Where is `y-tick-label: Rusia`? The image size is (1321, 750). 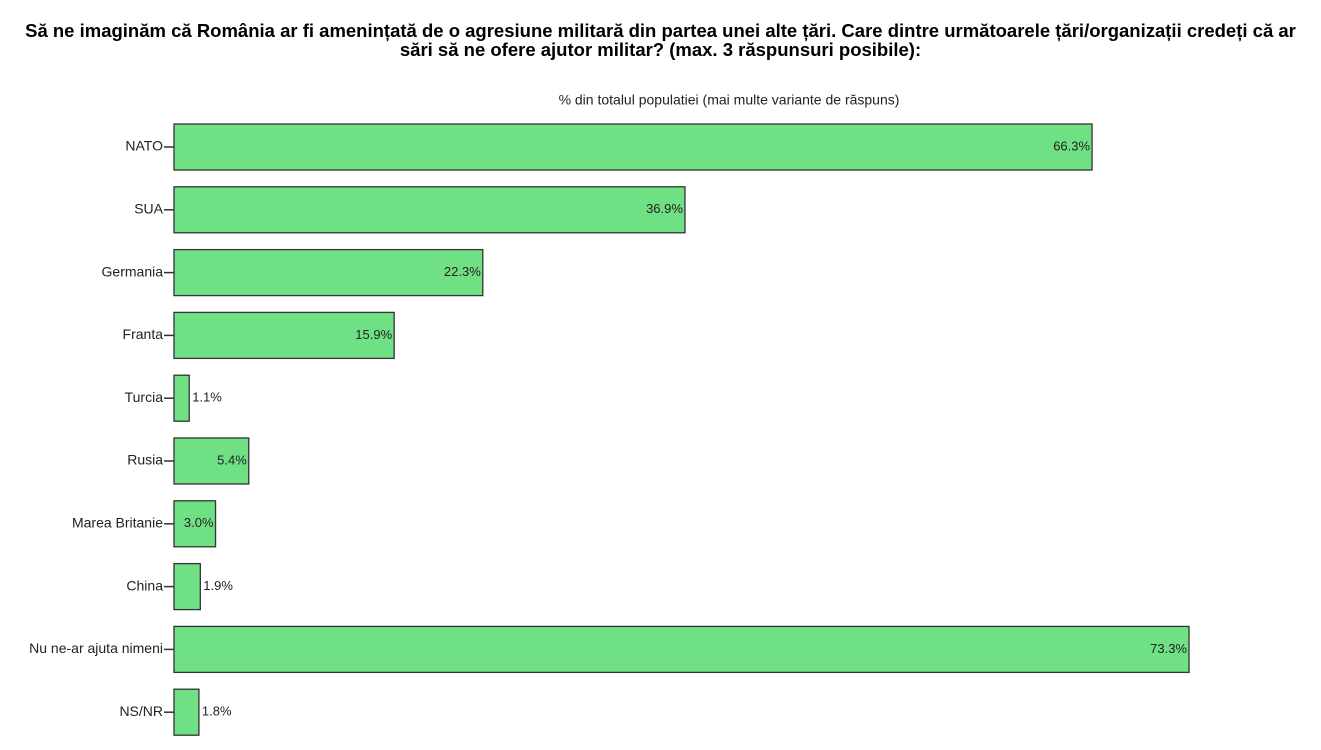
y-tick-label: Rusia is located at coordinates (145, 460).